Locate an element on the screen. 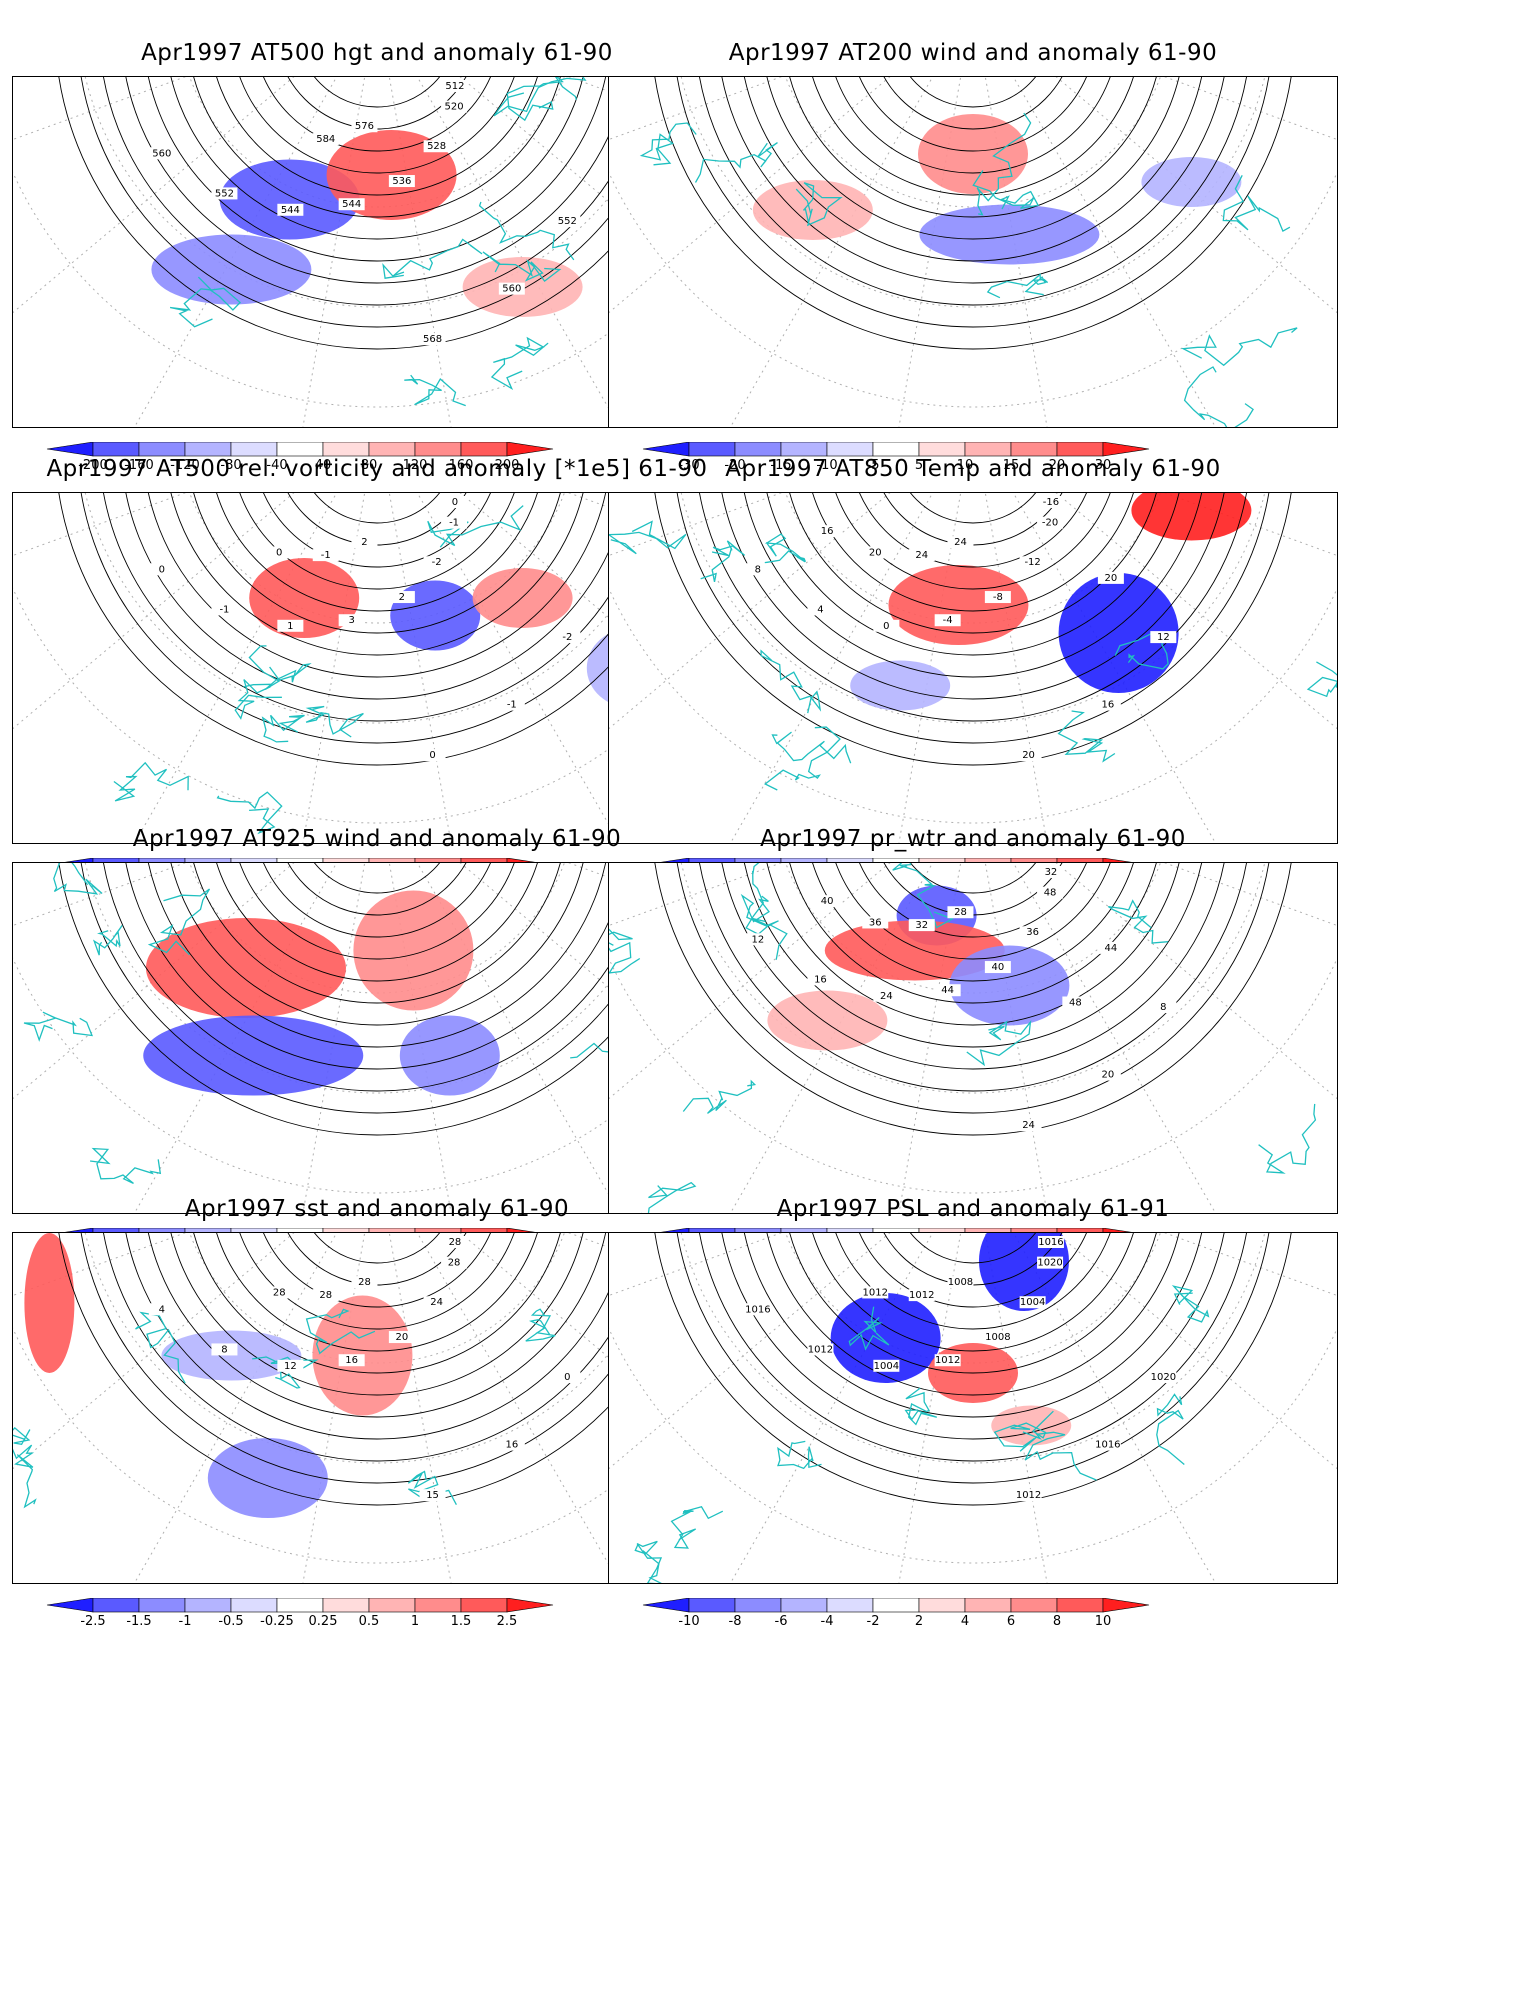  contour-label: 24 is located at coordinates (886, 996).